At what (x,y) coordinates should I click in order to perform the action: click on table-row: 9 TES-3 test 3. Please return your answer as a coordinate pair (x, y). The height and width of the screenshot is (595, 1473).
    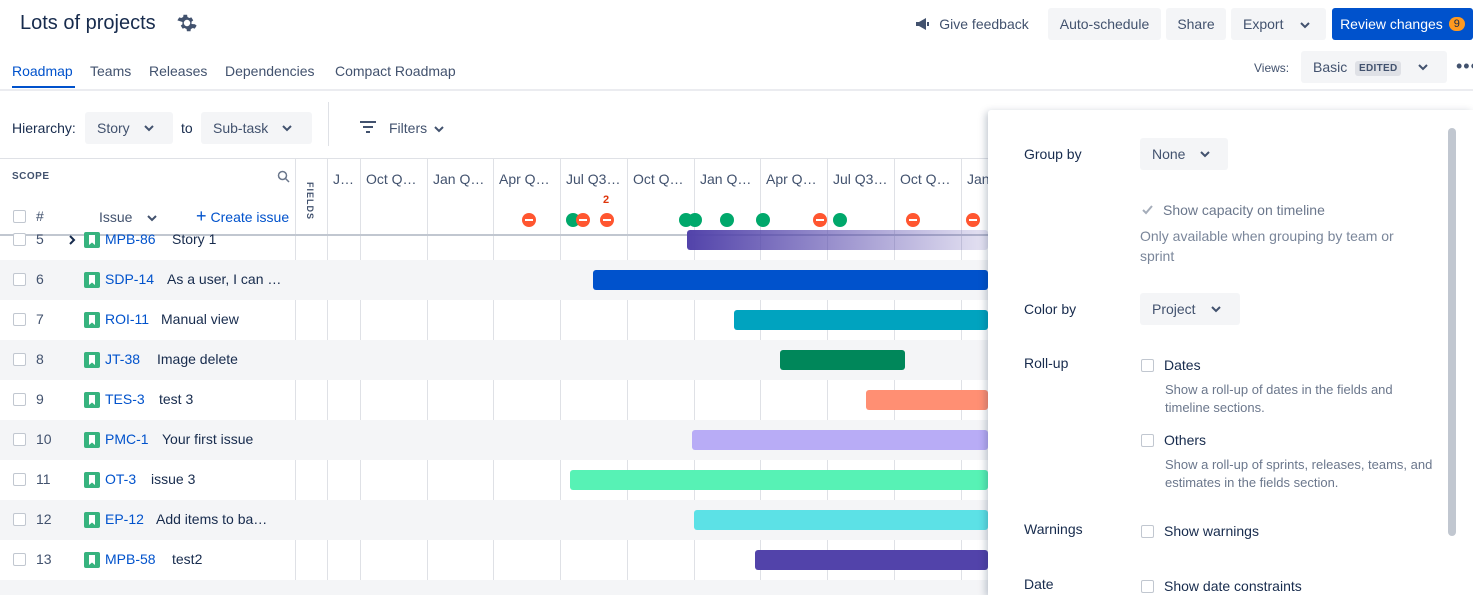
    Looking at the image, I should click on (494, 400).